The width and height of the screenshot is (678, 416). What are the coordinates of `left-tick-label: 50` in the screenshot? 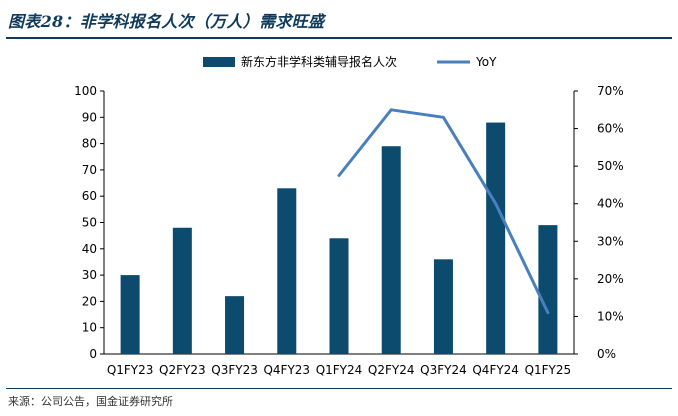 It's located at (89, 223).